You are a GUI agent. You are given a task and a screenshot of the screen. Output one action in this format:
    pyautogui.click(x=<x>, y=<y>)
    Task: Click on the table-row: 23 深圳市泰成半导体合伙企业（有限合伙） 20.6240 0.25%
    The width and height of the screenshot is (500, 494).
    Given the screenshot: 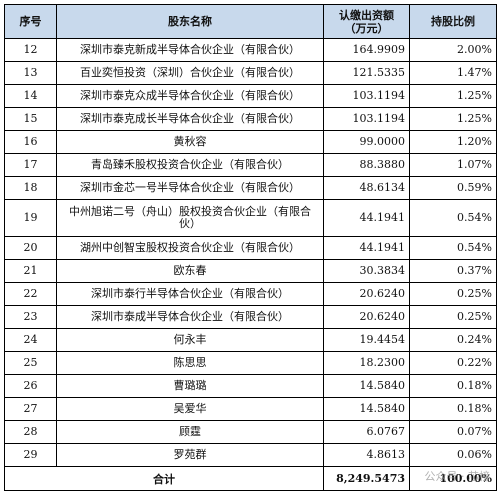 What is the action you would take?
    pyautogui.click(x=250, y=317)
    